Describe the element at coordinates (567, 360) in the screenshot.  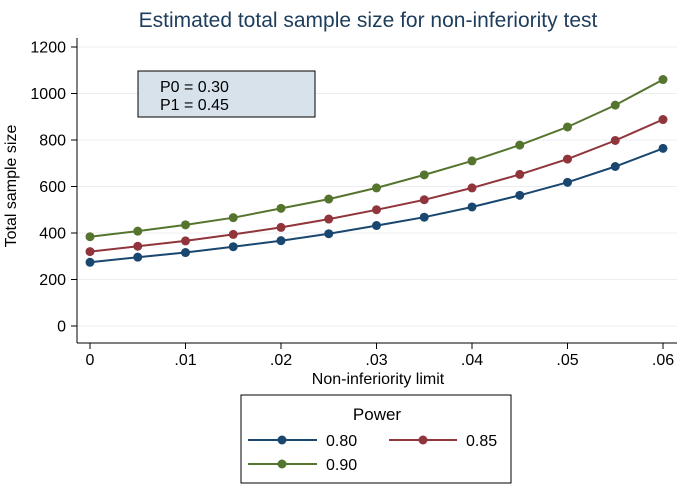
I see `x-tick-label-5: .05` at that location.